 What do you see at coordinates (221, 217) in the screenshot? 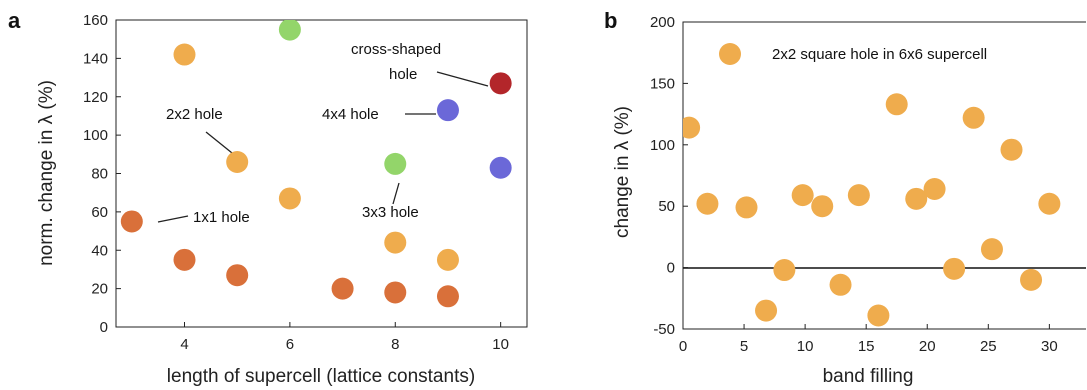
I see `annotation-1x1-hole: 1x1 hole` at bounding box center [221, 217].